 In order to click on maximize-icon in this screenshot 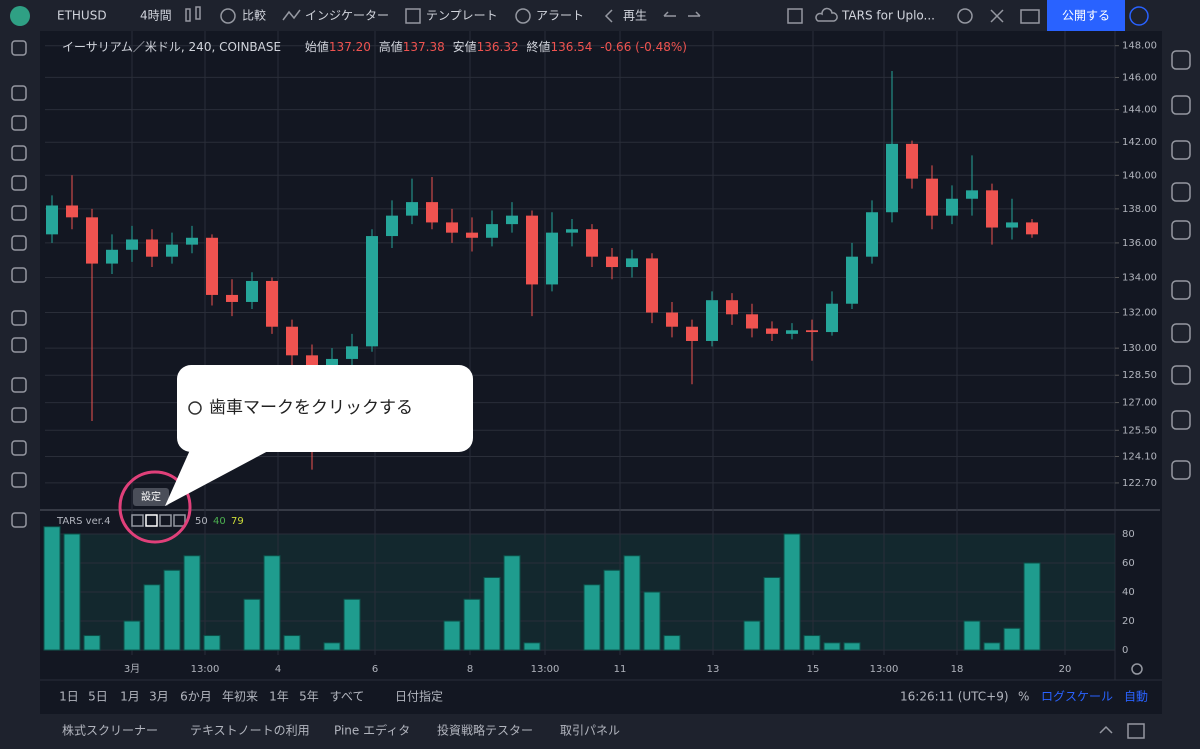, I will do `click(1136, 731)`.